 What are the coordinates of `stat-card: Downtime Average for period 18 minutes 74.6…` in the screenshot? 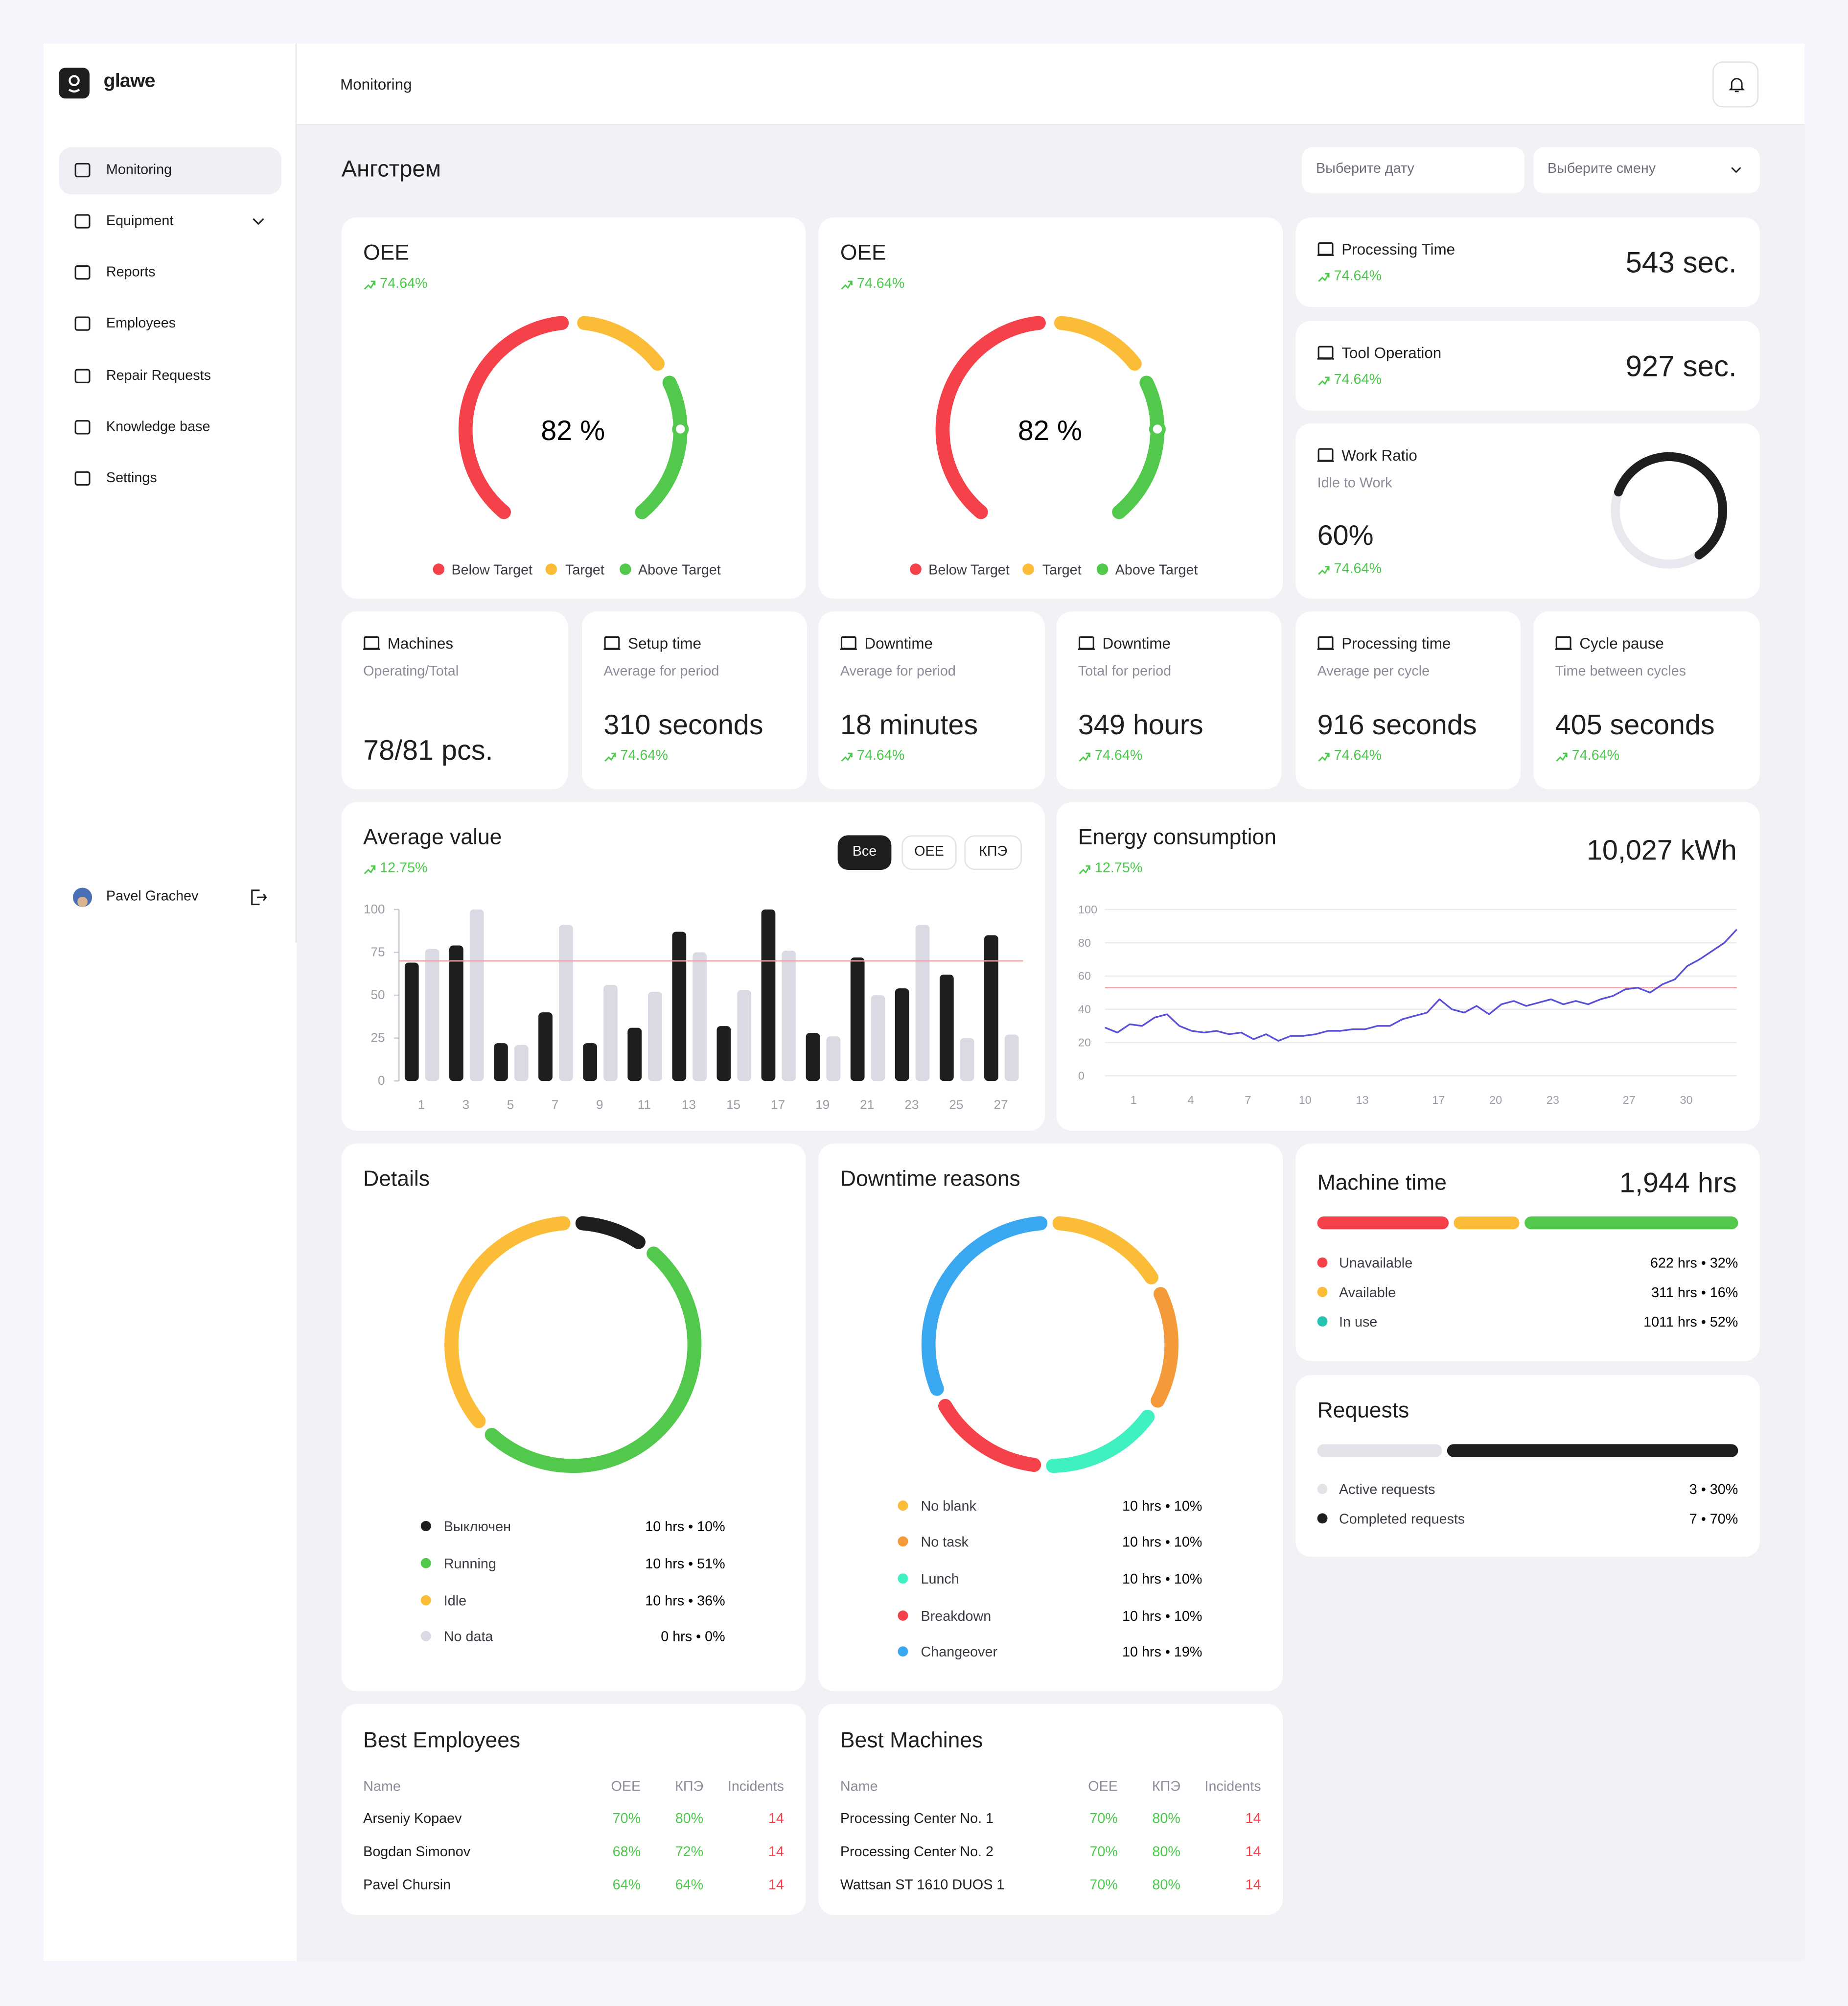 It's located at (931, 700).